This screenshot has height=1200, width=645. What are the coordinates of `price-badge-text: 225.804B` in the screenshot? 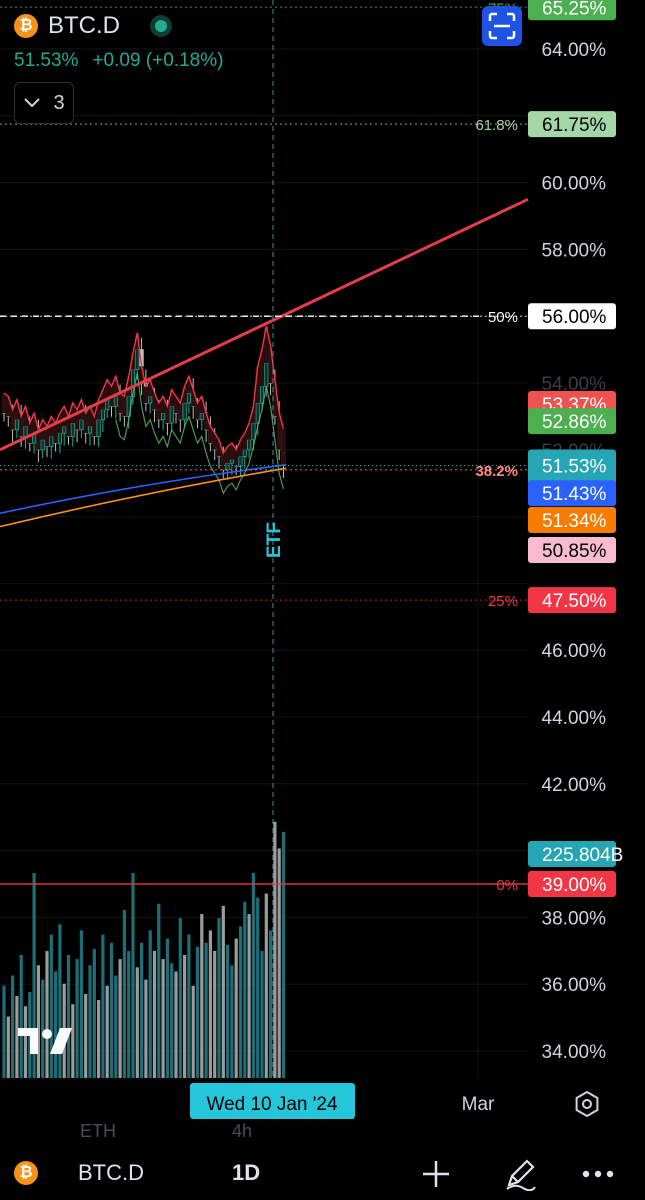 It's located at (582, 855).